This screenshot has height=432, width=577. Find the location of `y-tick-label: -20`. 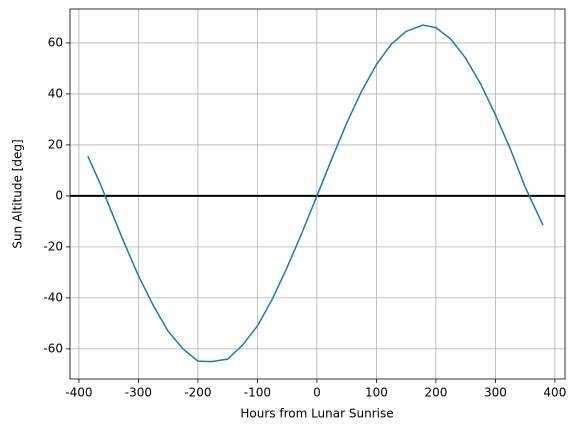

y-tick-label: -20 is located at coordinates (53, 246).